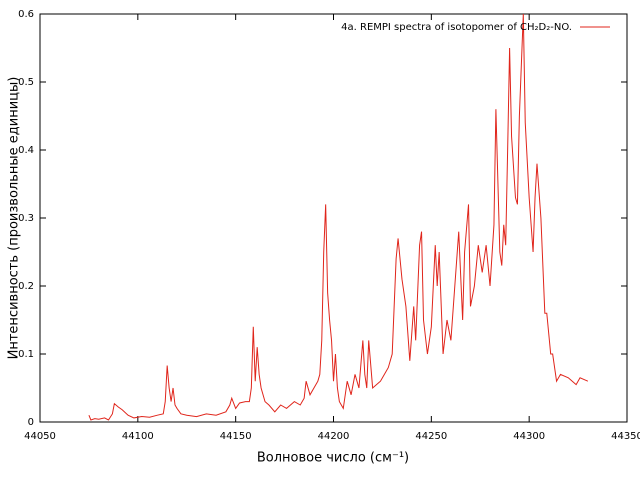 This screenshot has height=484, width=640. I want to click on y-tick-label: 0, so click(31, 422).